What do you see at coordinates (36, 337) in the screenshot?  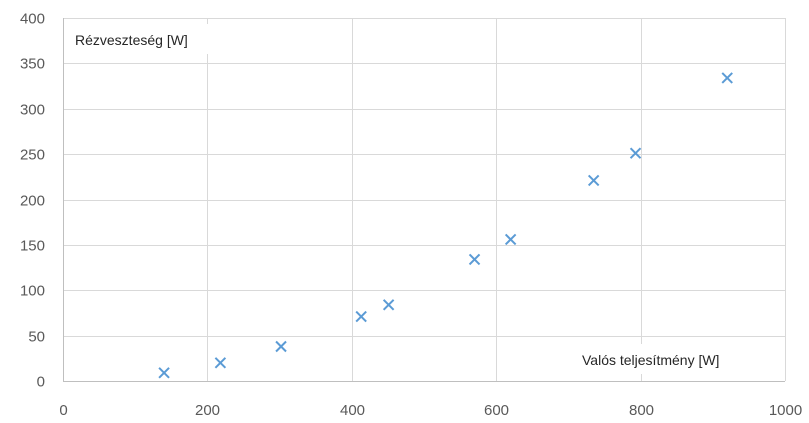 I see `y-tick-label: 50` at bounding box center [36, 337].